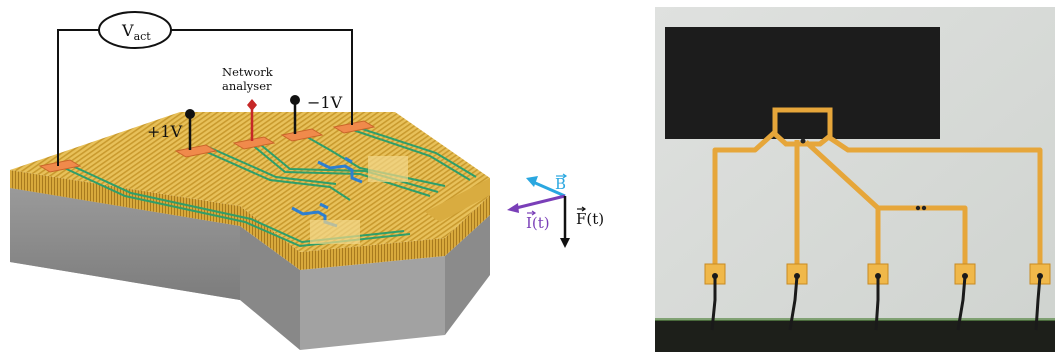 This screenshot has height=352, width=1055. I want to click on network-analyser-label-2: analyser, so click(247, 86).